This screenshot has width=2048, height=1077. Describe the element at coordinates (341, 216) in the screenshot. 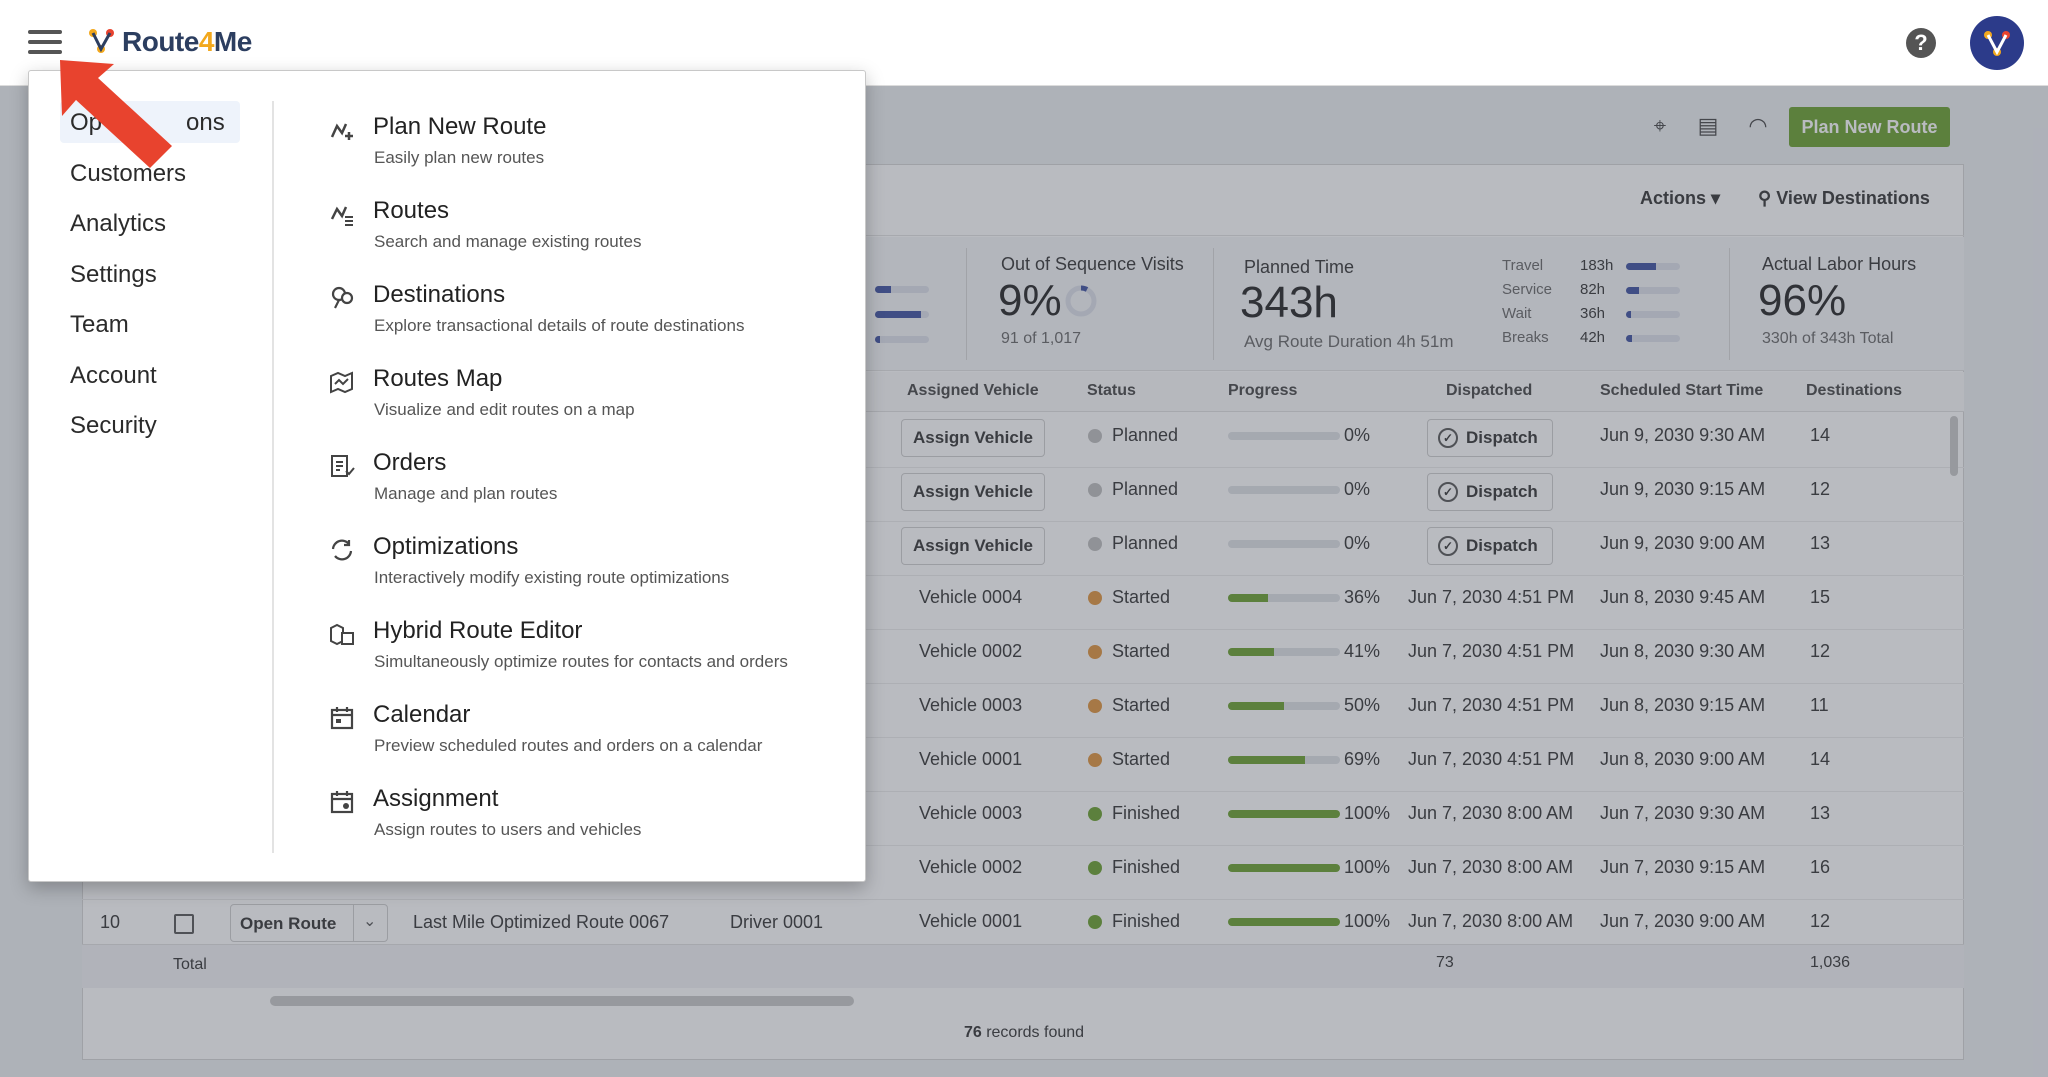

I see `routes-list-icon` at that location.